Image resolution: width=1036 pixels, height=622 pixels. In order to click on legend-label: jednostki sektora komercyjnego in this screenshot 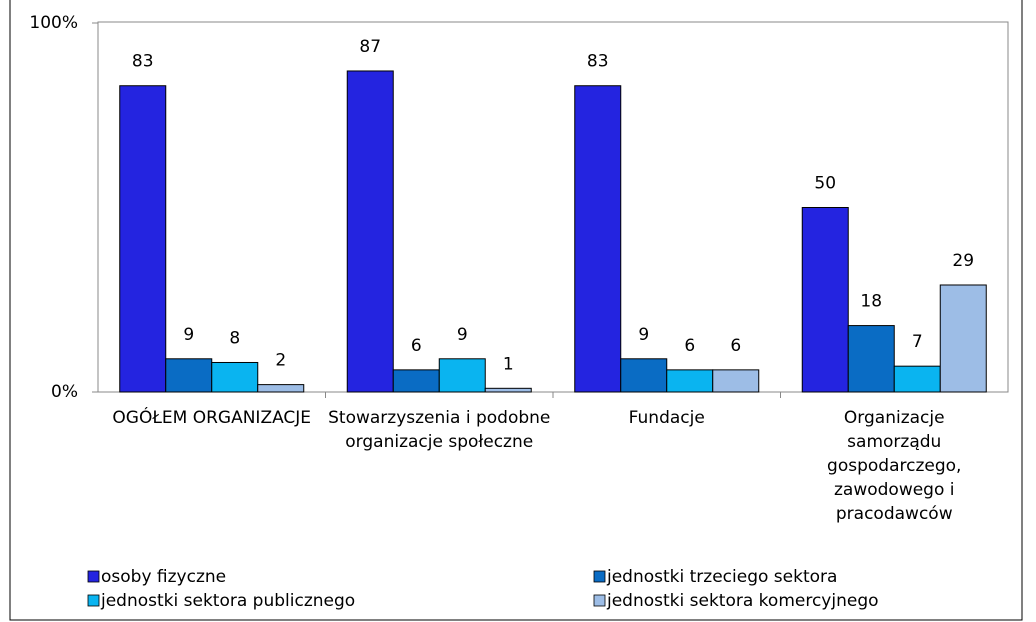, I will do `click(742, 601)`.